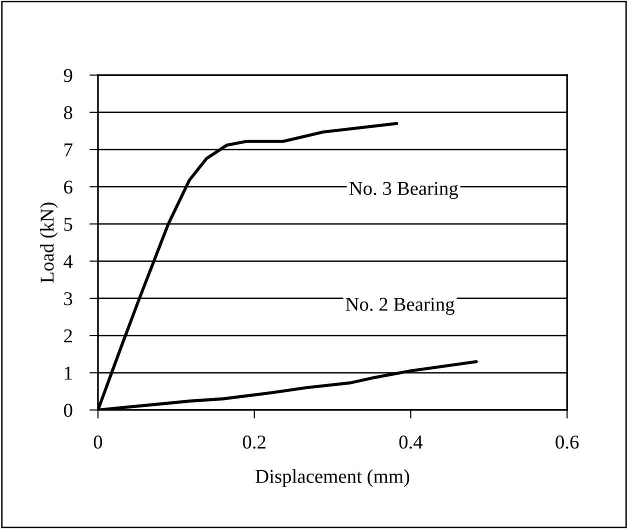 The image size is (628, 529). Describe the element at coordinates (411, 442) in the screenshot. I see `x-tick-label: 0.4` at that location.